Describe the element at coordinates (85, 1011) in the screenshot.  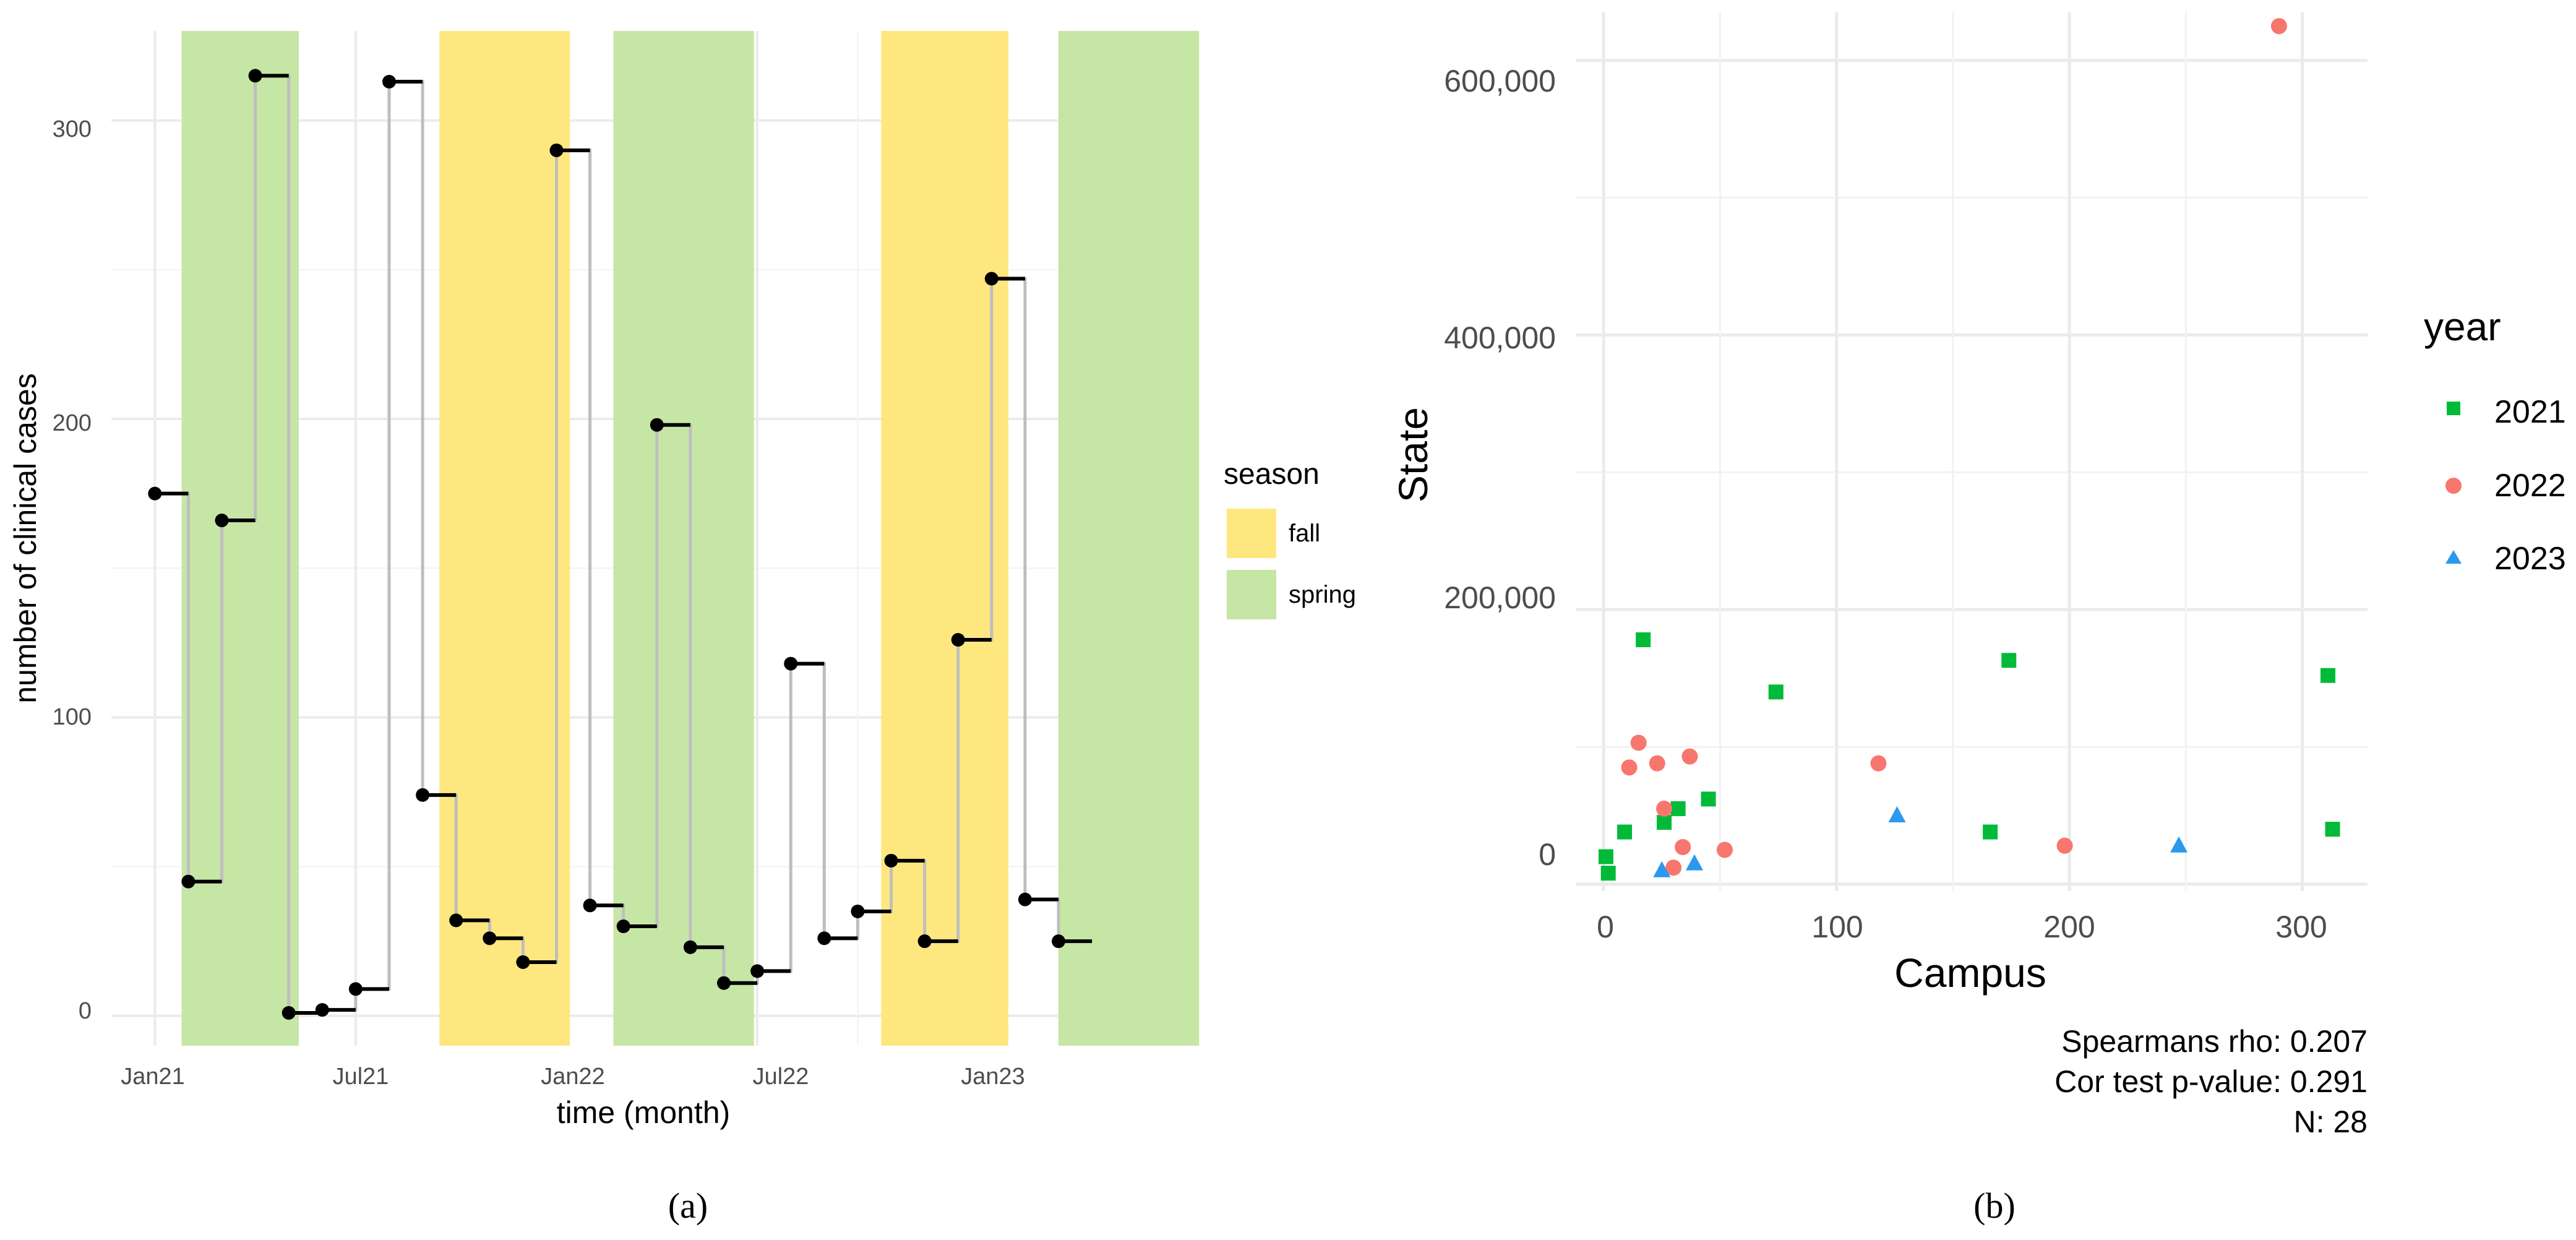
I see `a-ytick-label: 0` at that location.